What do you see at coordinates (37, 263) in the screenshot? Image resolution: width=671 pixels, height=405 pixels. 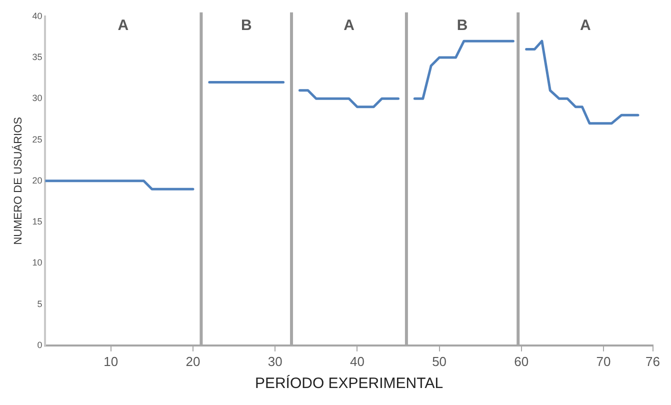 I see `y-tick-label: 10` at bounding box center [37, 263].